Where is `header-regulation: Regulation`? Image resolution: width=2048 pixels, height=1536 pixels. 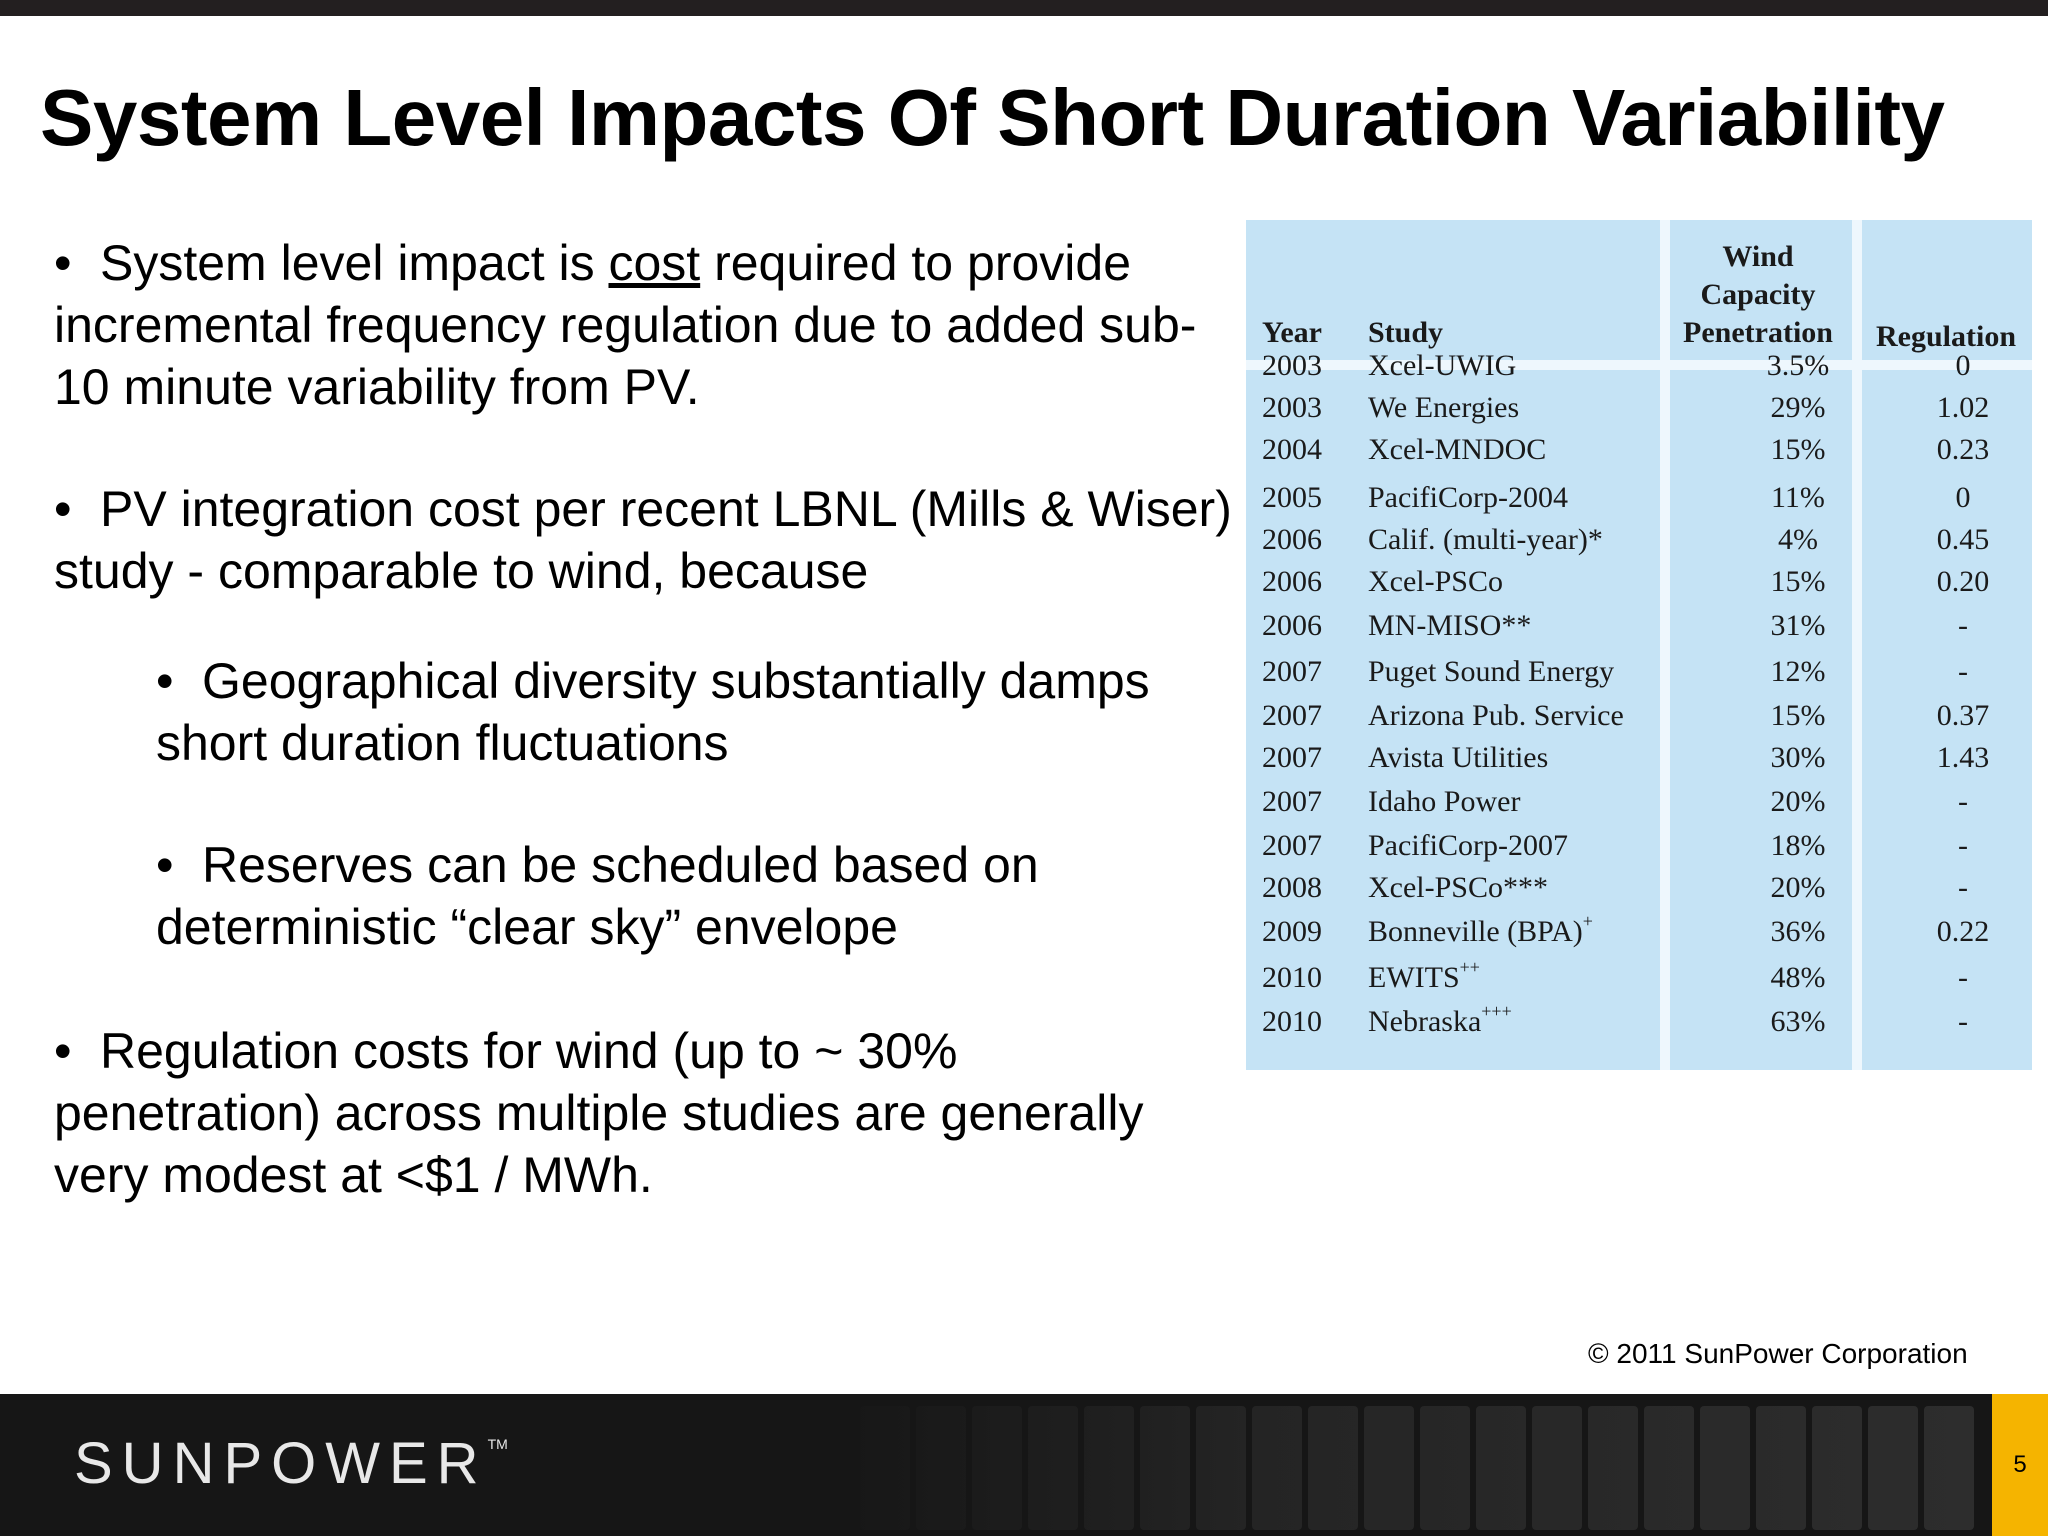
header-regulation: Regulation is located at coordinates (1946, 336).